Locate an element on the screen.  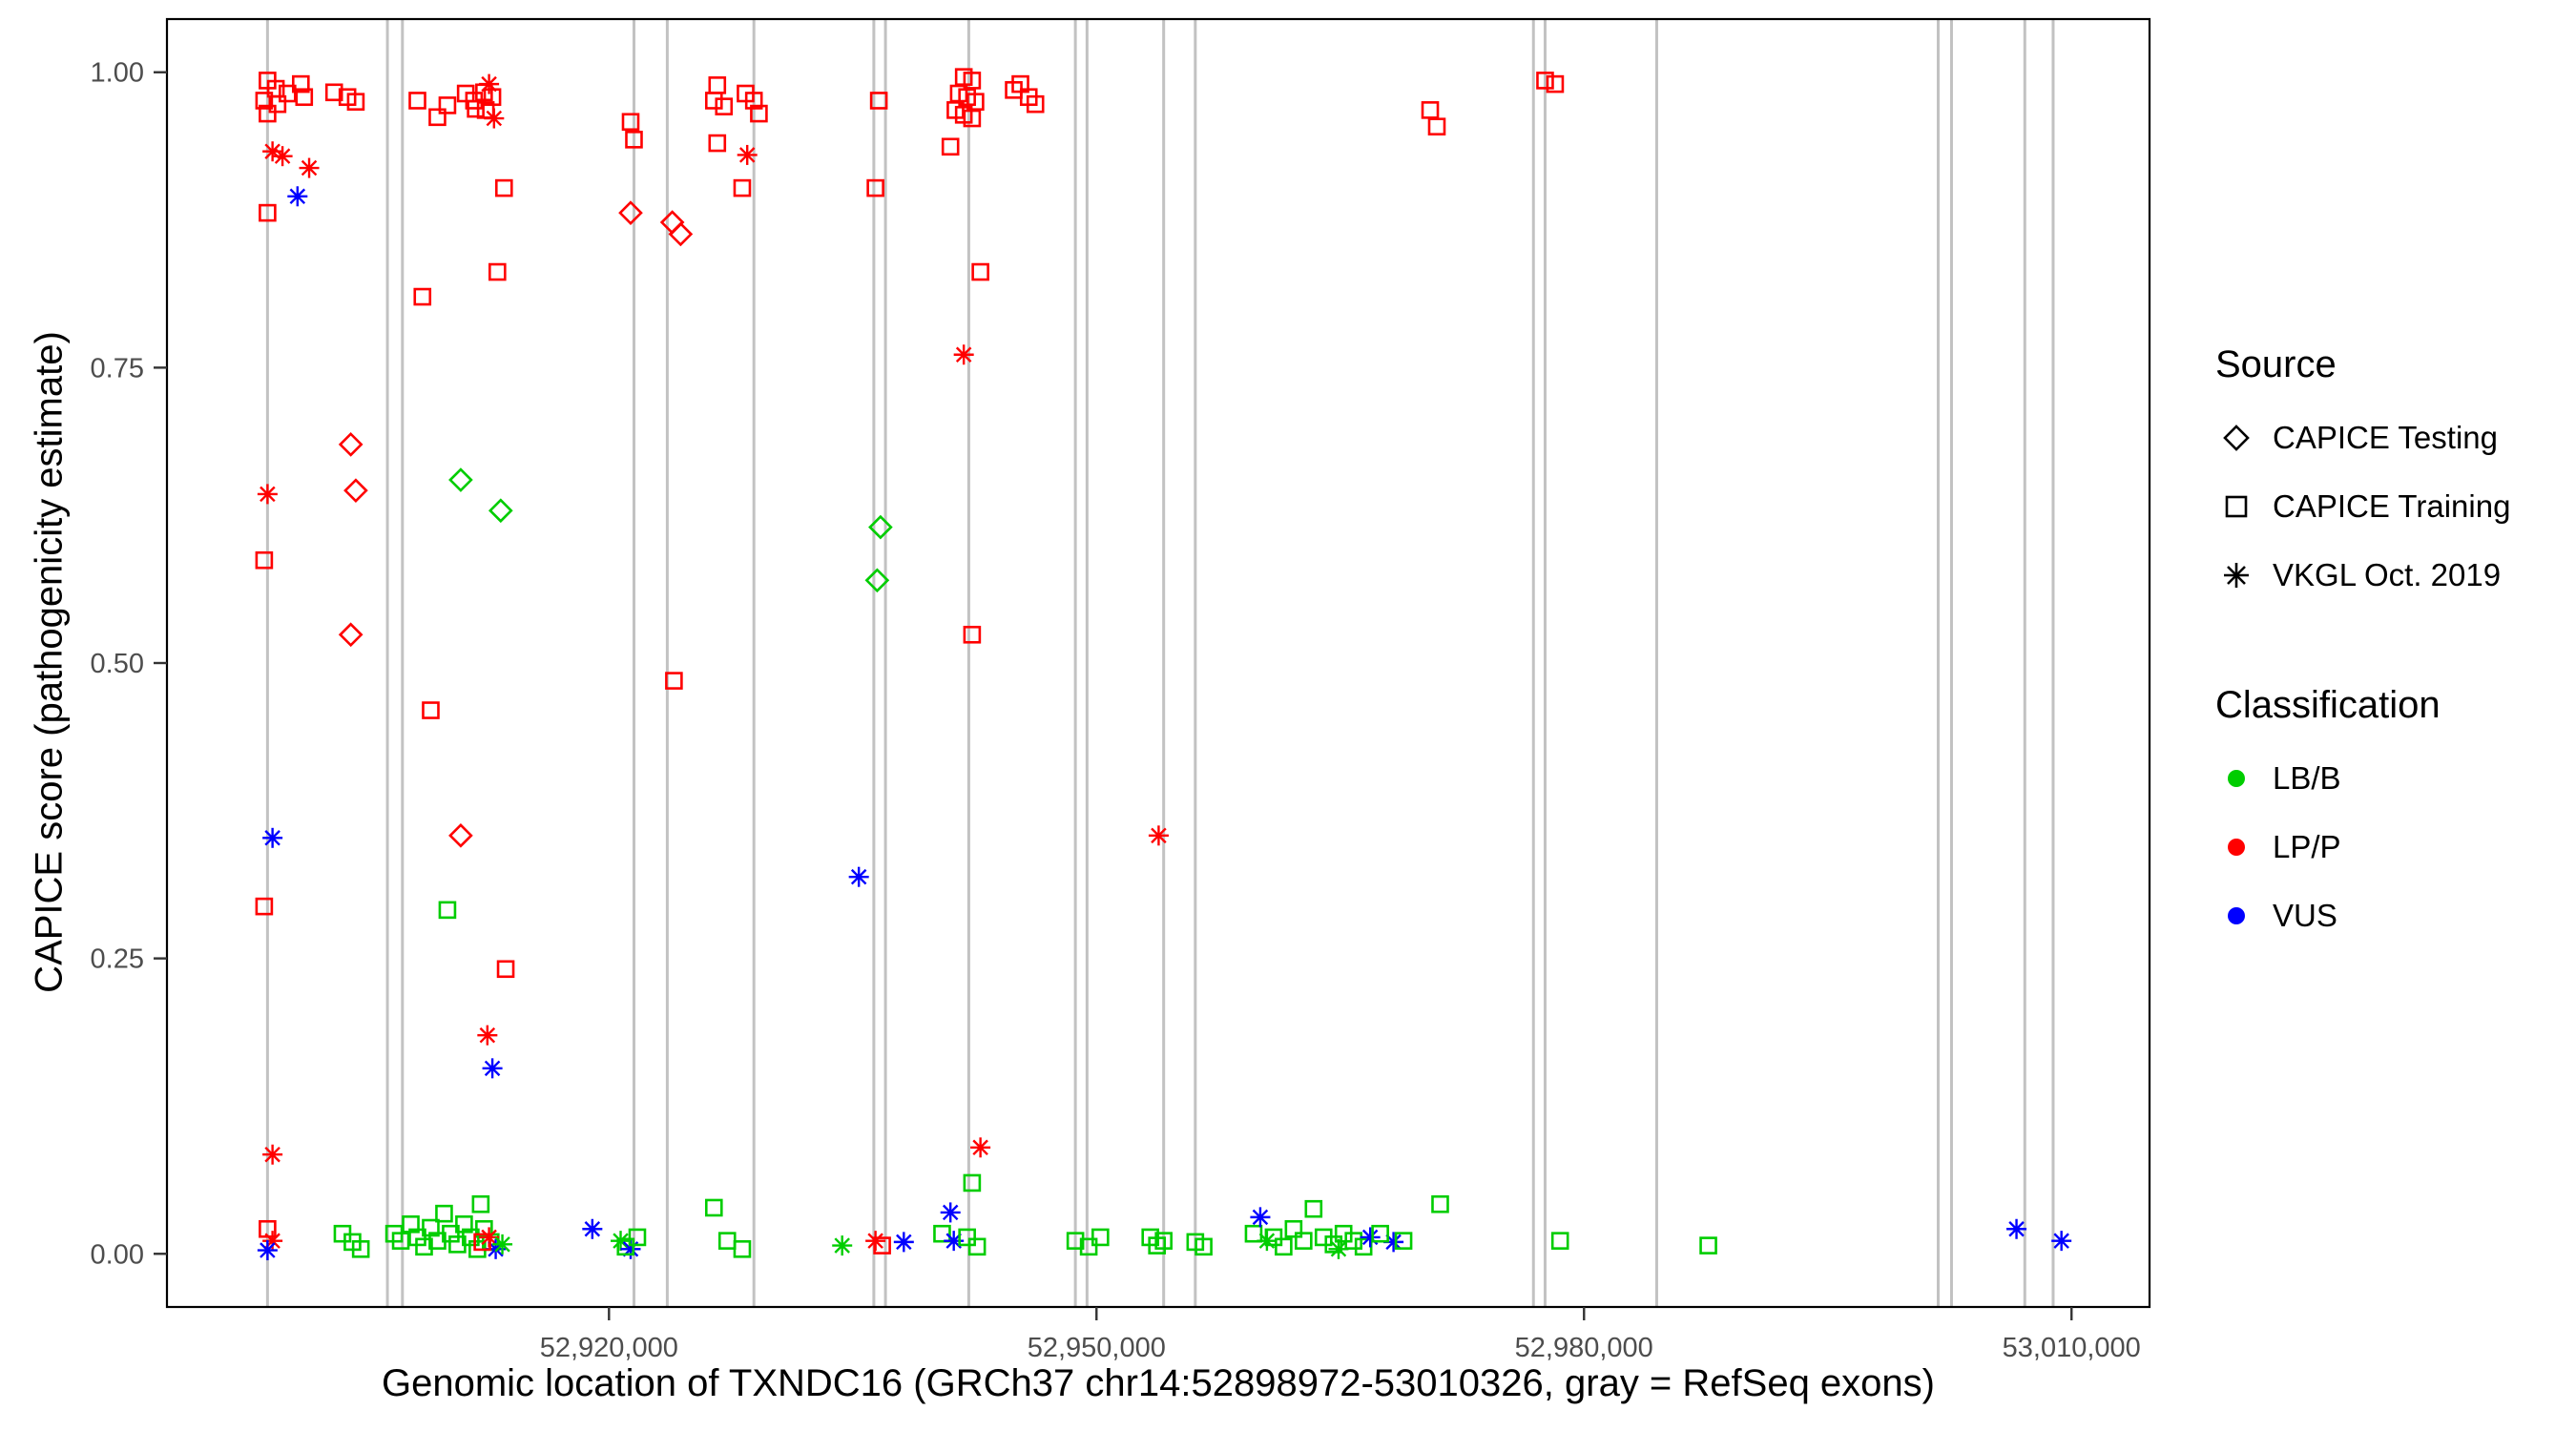
legend-item-label: CAPICE Testing is located at coordinates (2385, 437).